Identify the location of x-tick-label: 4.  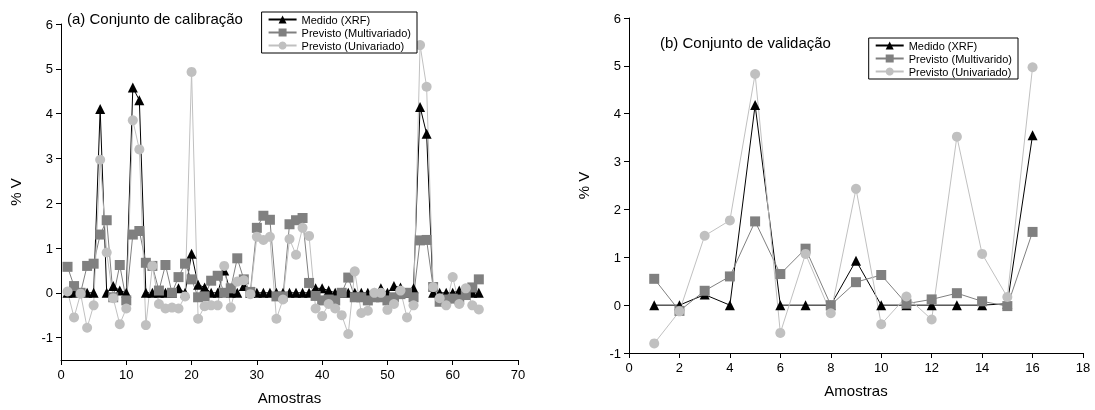
(730, 367).